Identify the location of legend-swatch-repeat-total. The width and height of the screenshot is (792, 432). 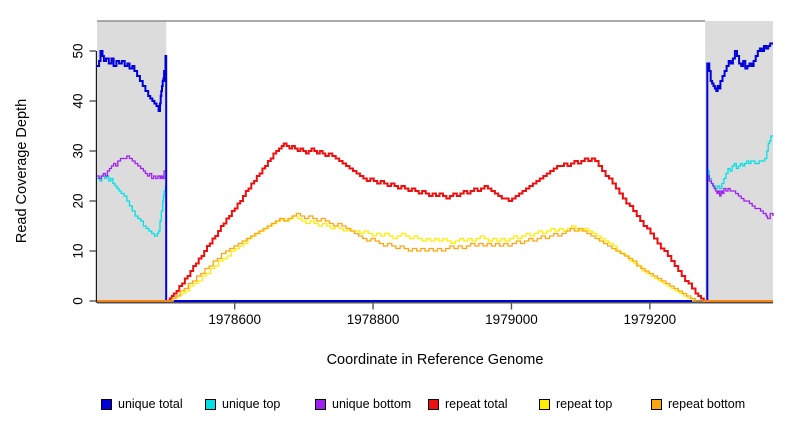
(433, 404).